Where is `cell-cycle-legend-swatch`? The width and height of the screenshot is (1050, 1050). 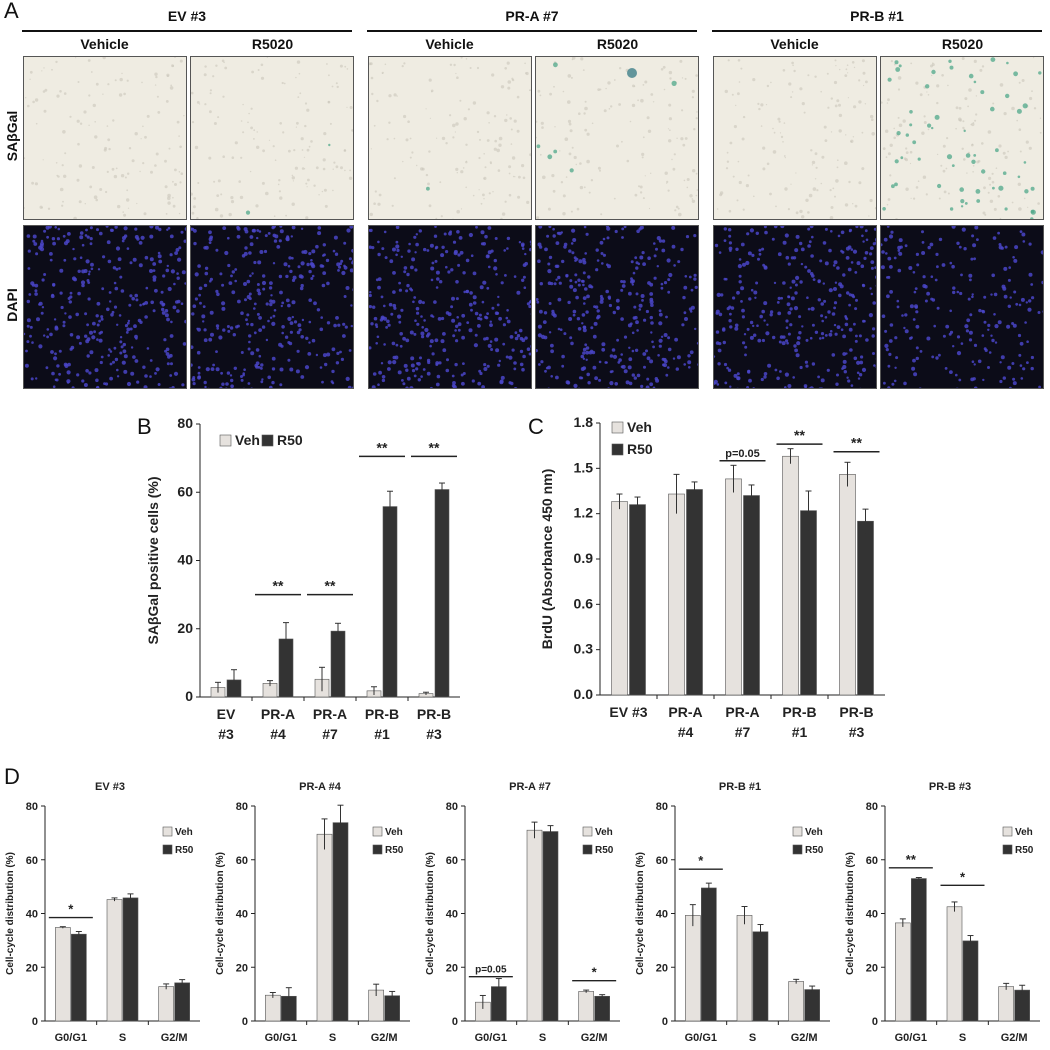 cell-cycle-legend-swatch is located at coordinates (797, 849).